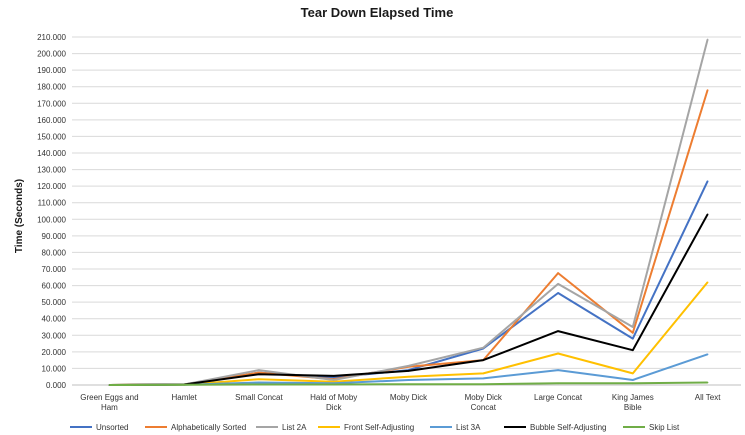 The image size is (745, 435). I want to click on legend-item: Skip List, so click(651, 427).